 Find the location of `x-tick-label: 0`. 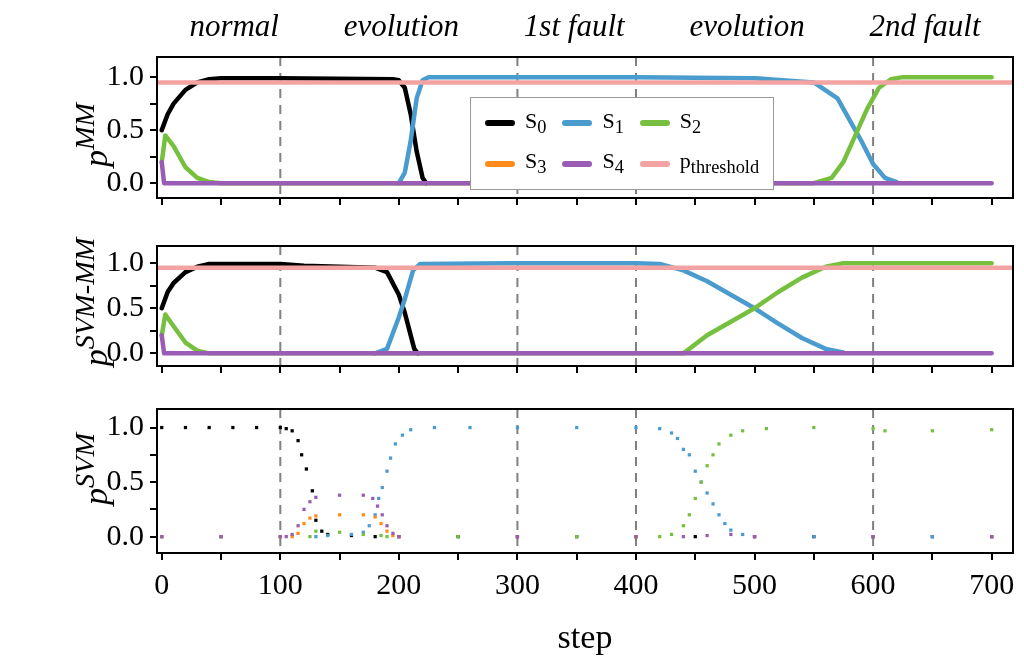

x-tick-label: 0 is located at coordinates (162, 583).